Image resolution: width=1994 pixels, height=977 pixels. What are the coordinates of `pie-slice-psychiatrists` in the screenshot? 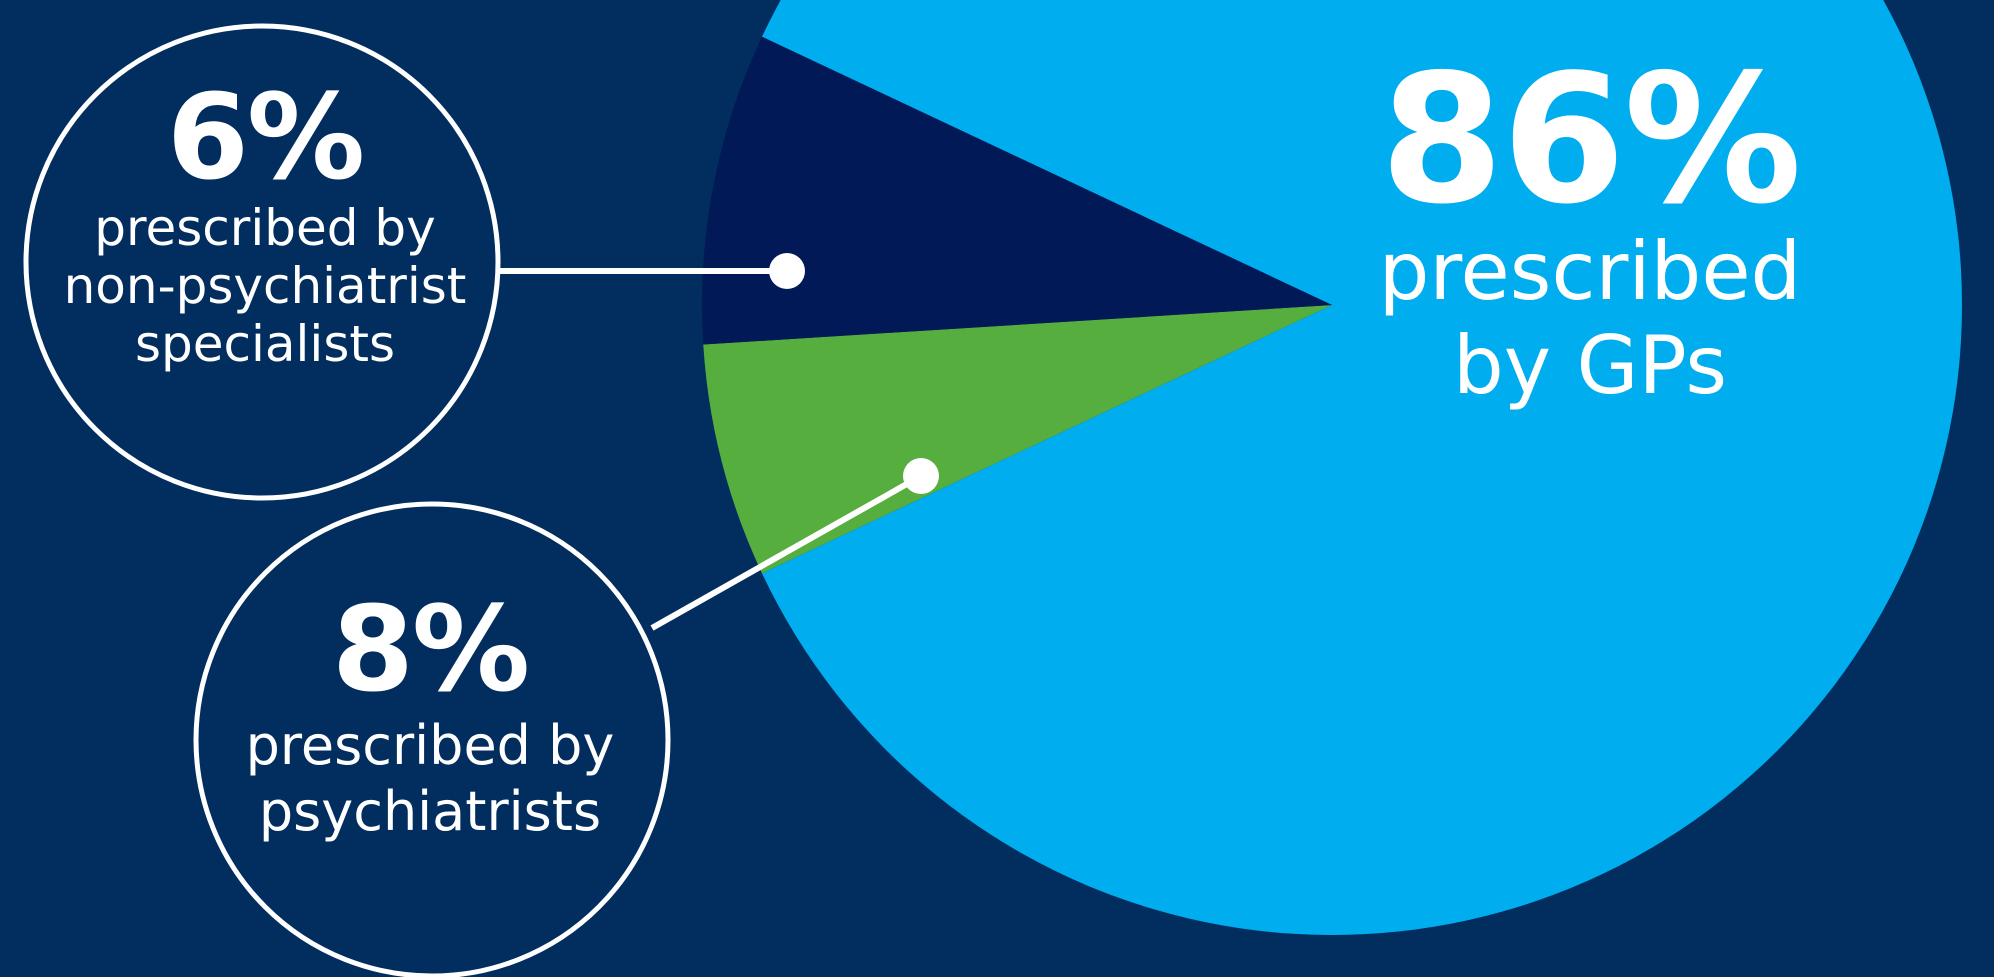 It's located at (1017, 190).